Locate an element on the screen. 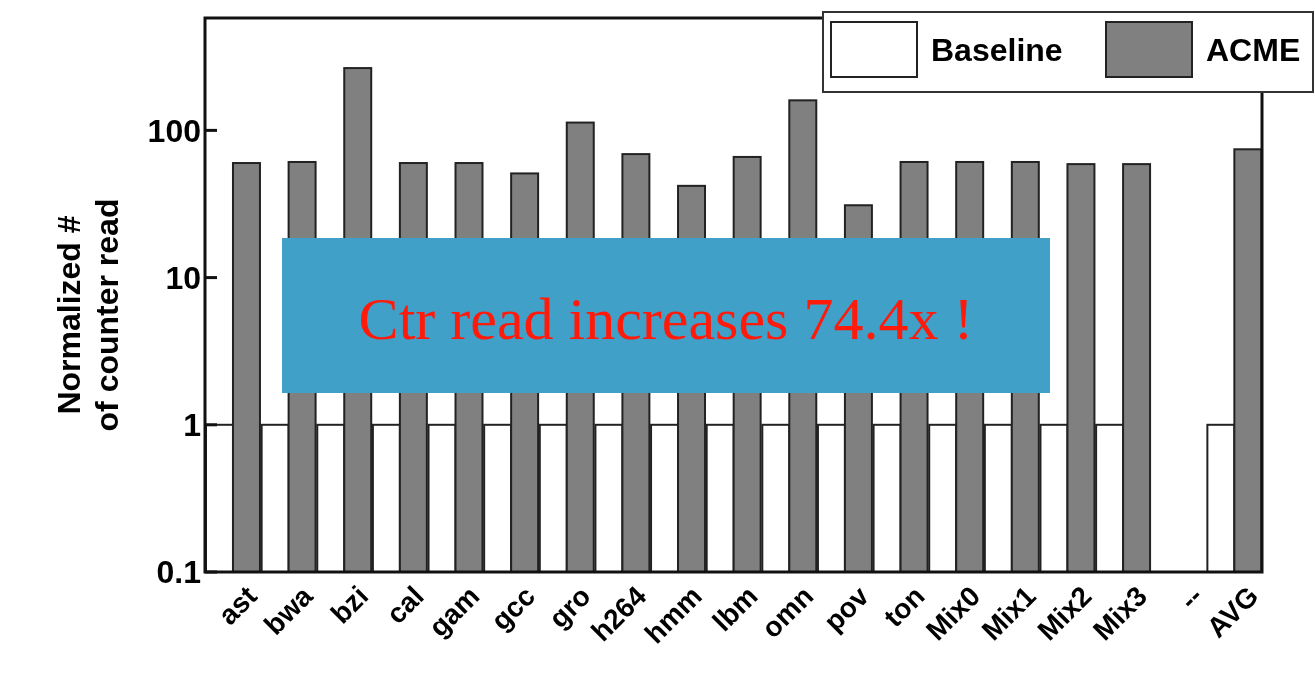 The height and width of the screenshot is (696, 1315). x-tick-label: lbm is located at coordinates (735, 609).